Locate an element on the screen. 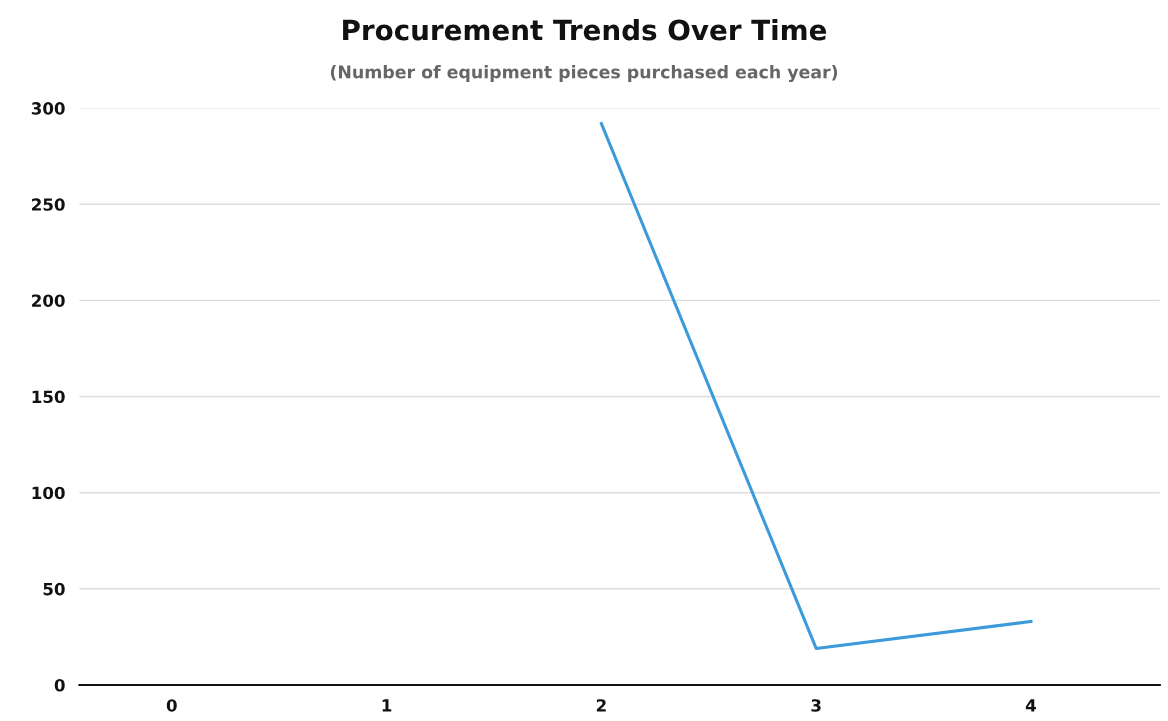  x-tick-label: 4 is located at coordinates (1030, 705).